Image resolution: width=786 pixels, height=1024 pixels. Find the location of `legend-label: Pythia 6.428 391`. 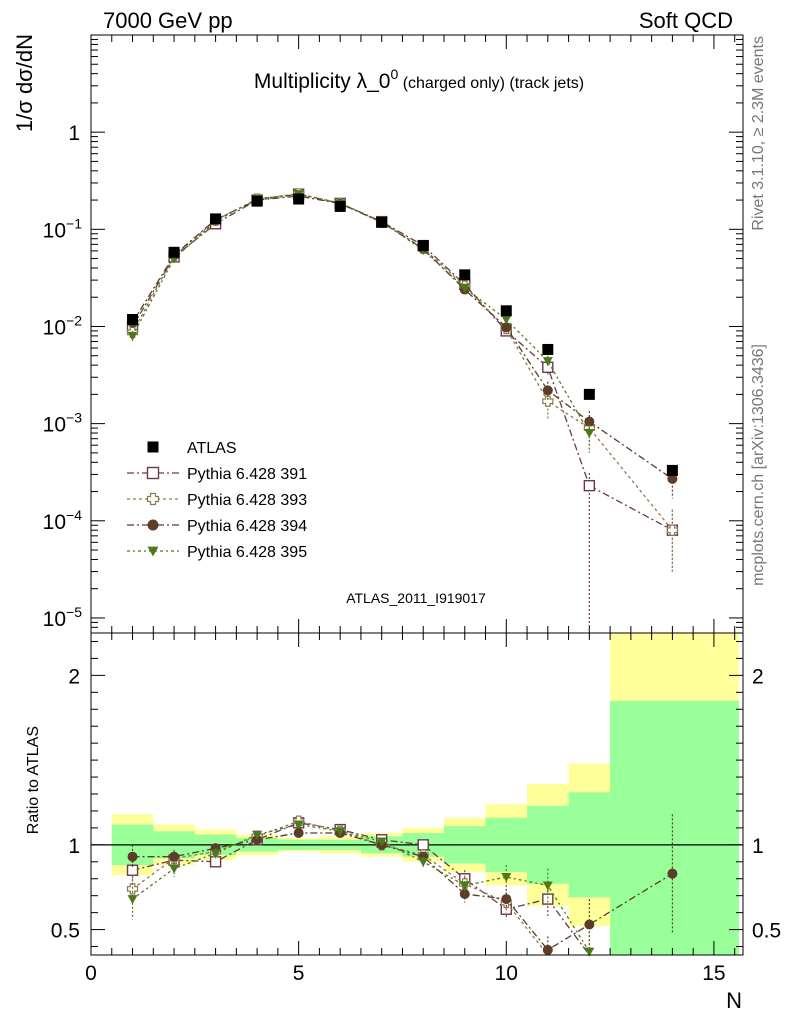

legend-label: Pythia 6.428 391 is located at coordinates (247, 474).